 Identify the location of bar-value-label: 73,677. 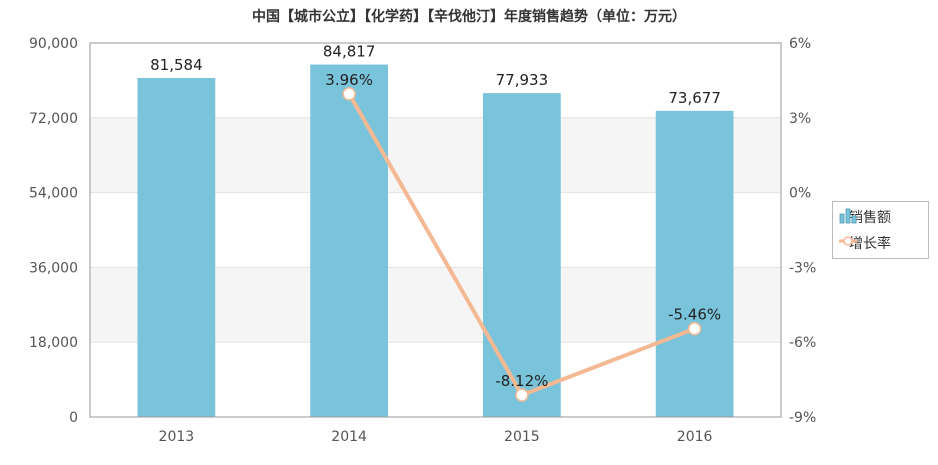
(694, 98).